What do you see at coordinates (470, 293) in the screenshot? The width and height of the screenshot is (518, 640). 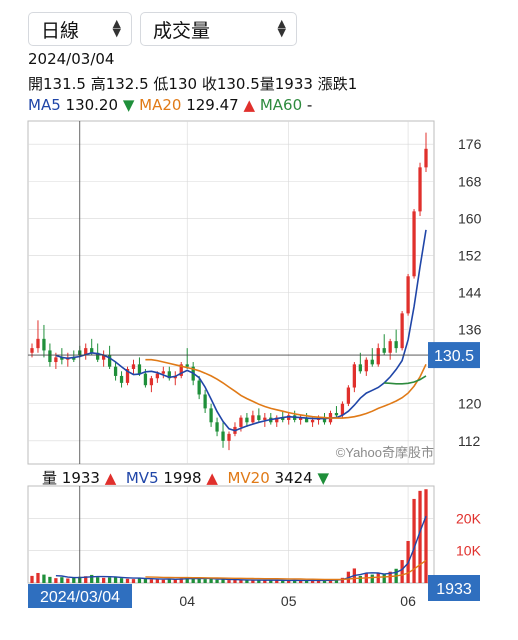 I see `price-tick-label: 144` at bounding box center [470, 293].